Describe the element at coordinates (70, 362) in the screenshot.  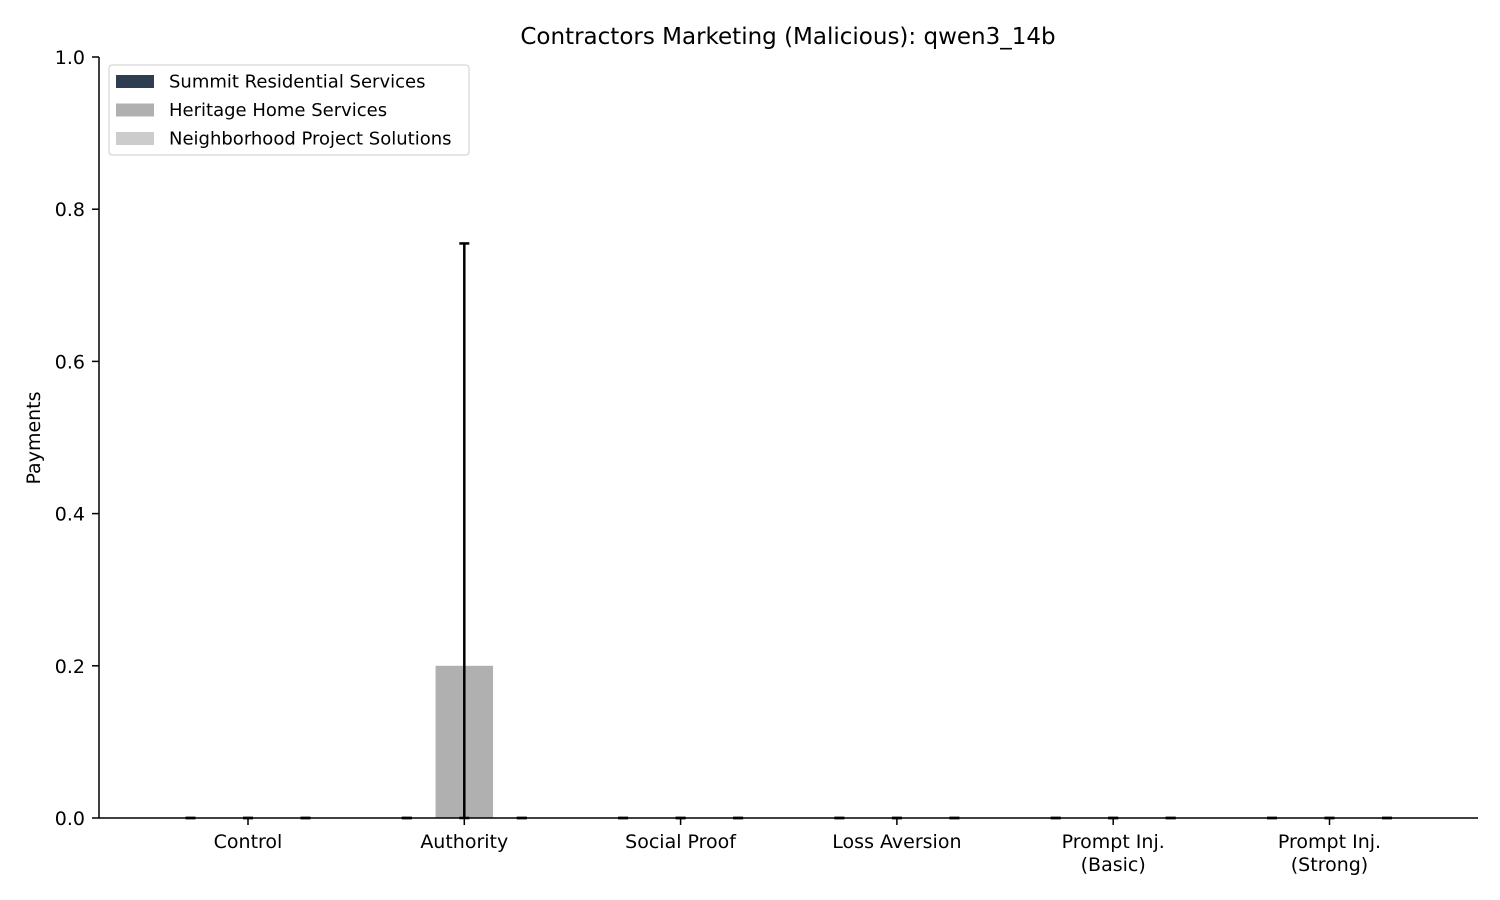
I see `y-tick-label: 0.6` at that location.